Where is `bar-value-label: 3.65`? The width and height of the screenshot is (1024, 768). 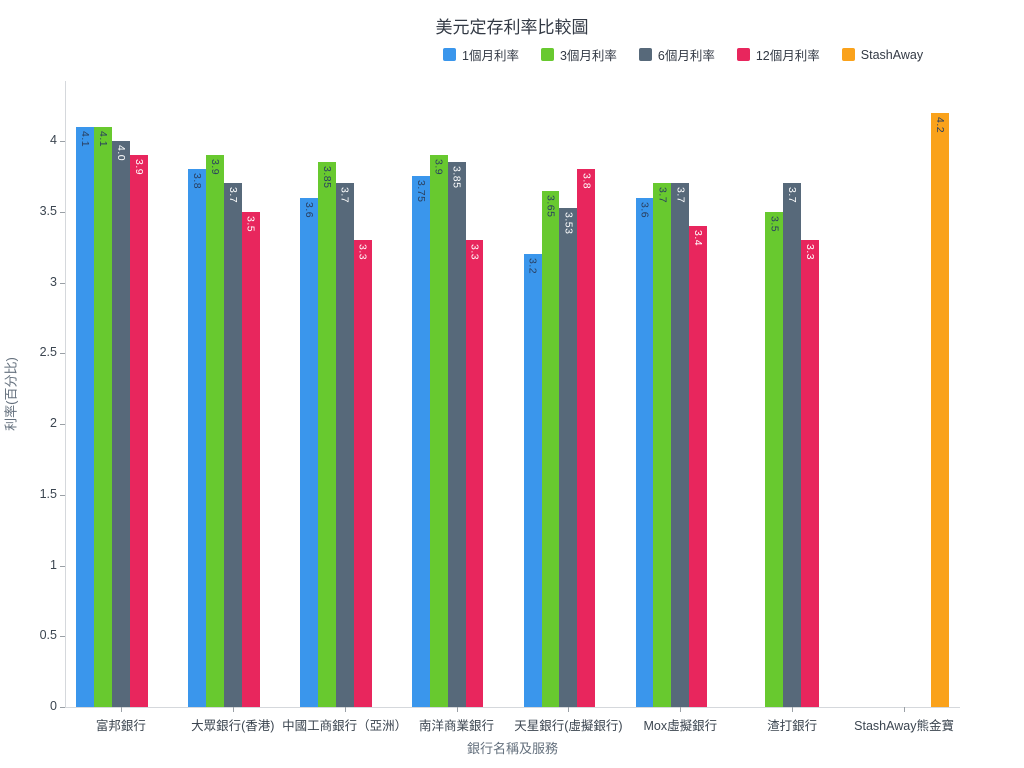 bar-value-label: 3.65 is located at coordinates (550, 205).